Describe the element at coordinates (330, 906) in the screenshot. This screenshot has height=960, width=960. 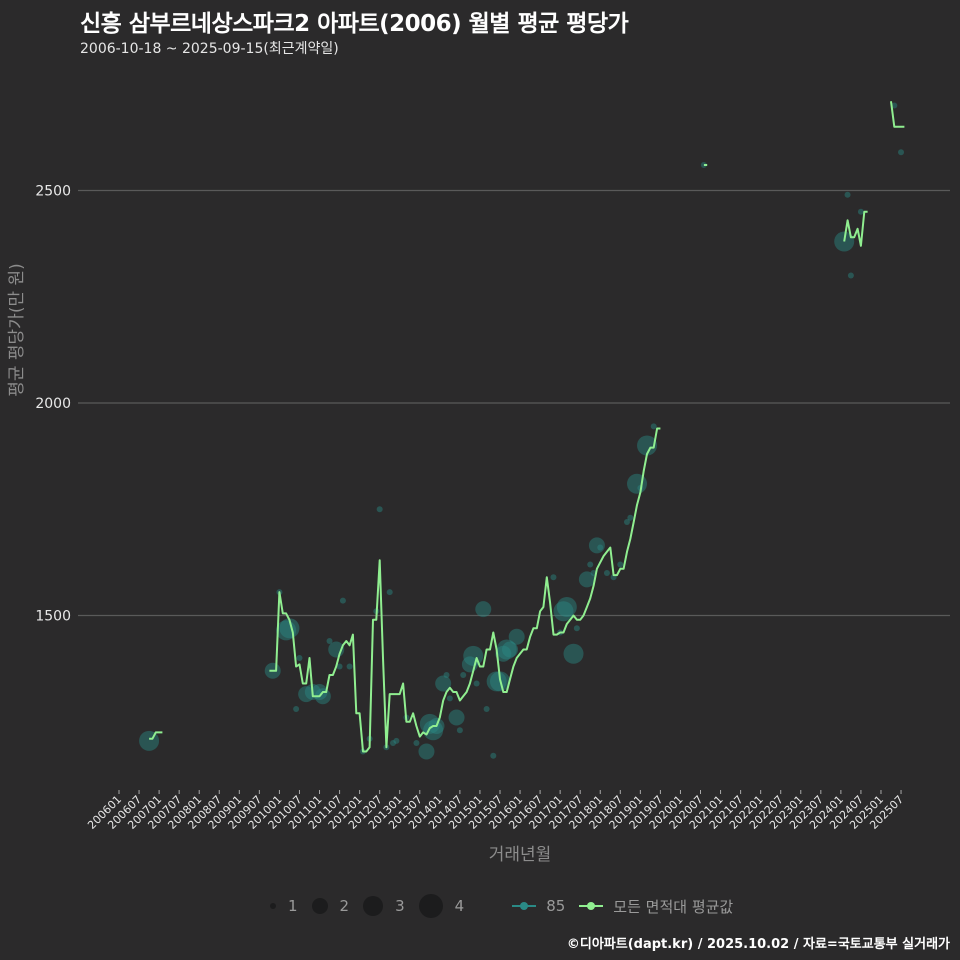
I see `legend-size-2: 2` at that location.